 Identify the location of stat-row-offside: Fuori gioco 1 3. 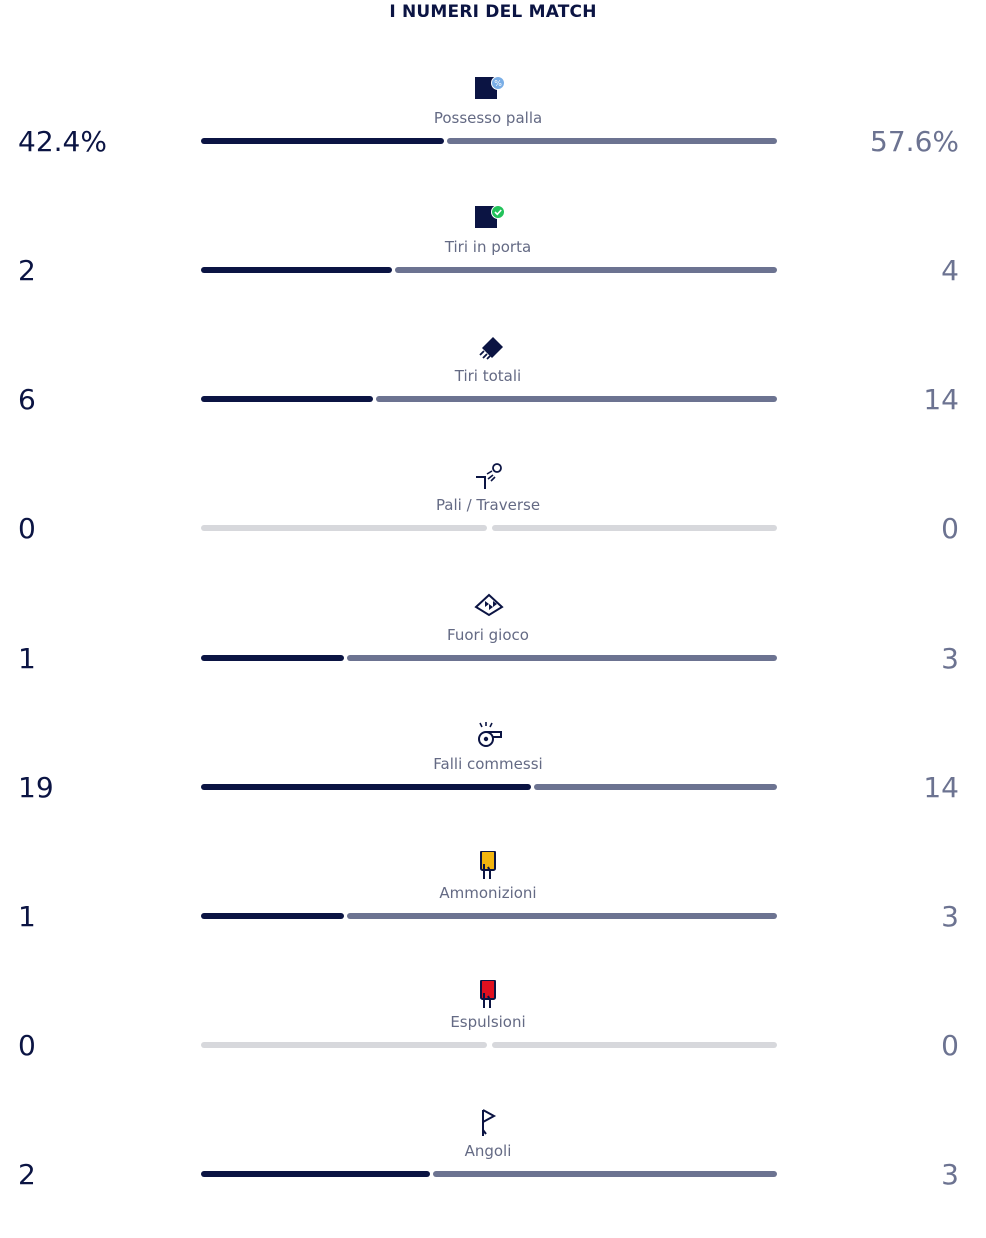
(493, 657).